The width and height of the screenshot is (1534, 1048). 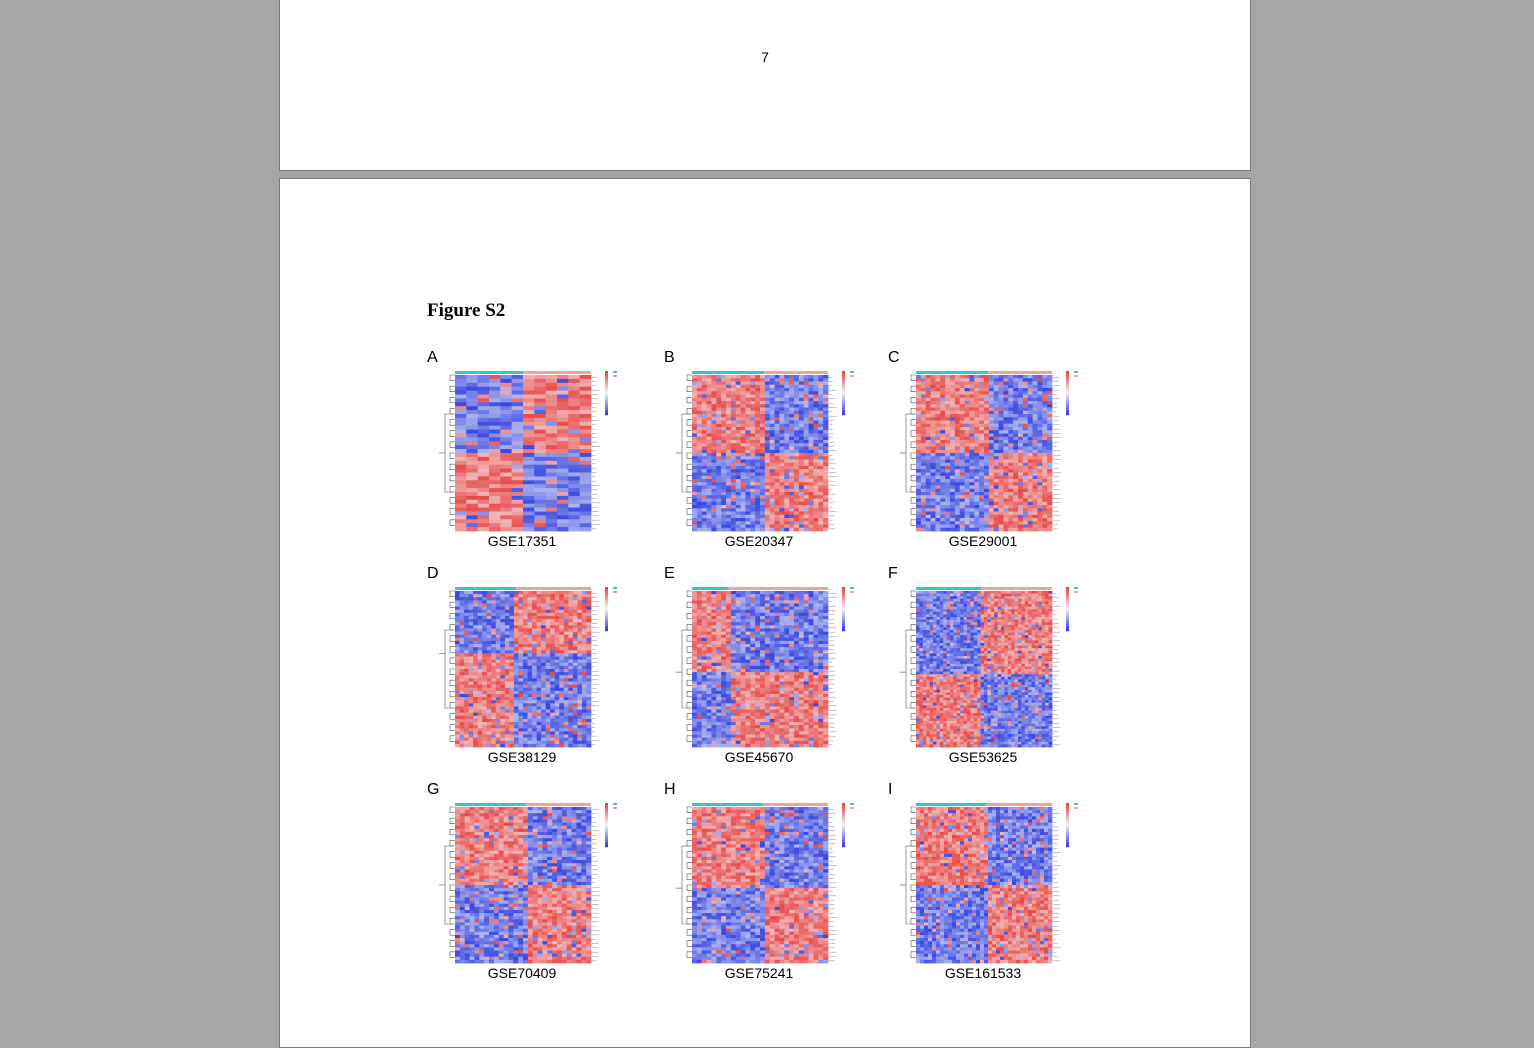 I want to click on heatmap-panel-a: A GSE17351, so click(x=527, y=454).